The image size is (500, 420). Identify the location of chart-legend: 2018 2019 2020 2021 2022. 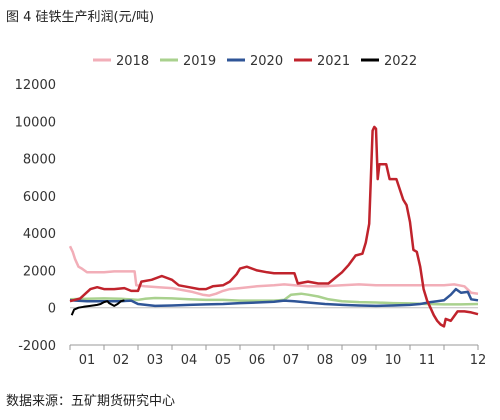
(255, 61).